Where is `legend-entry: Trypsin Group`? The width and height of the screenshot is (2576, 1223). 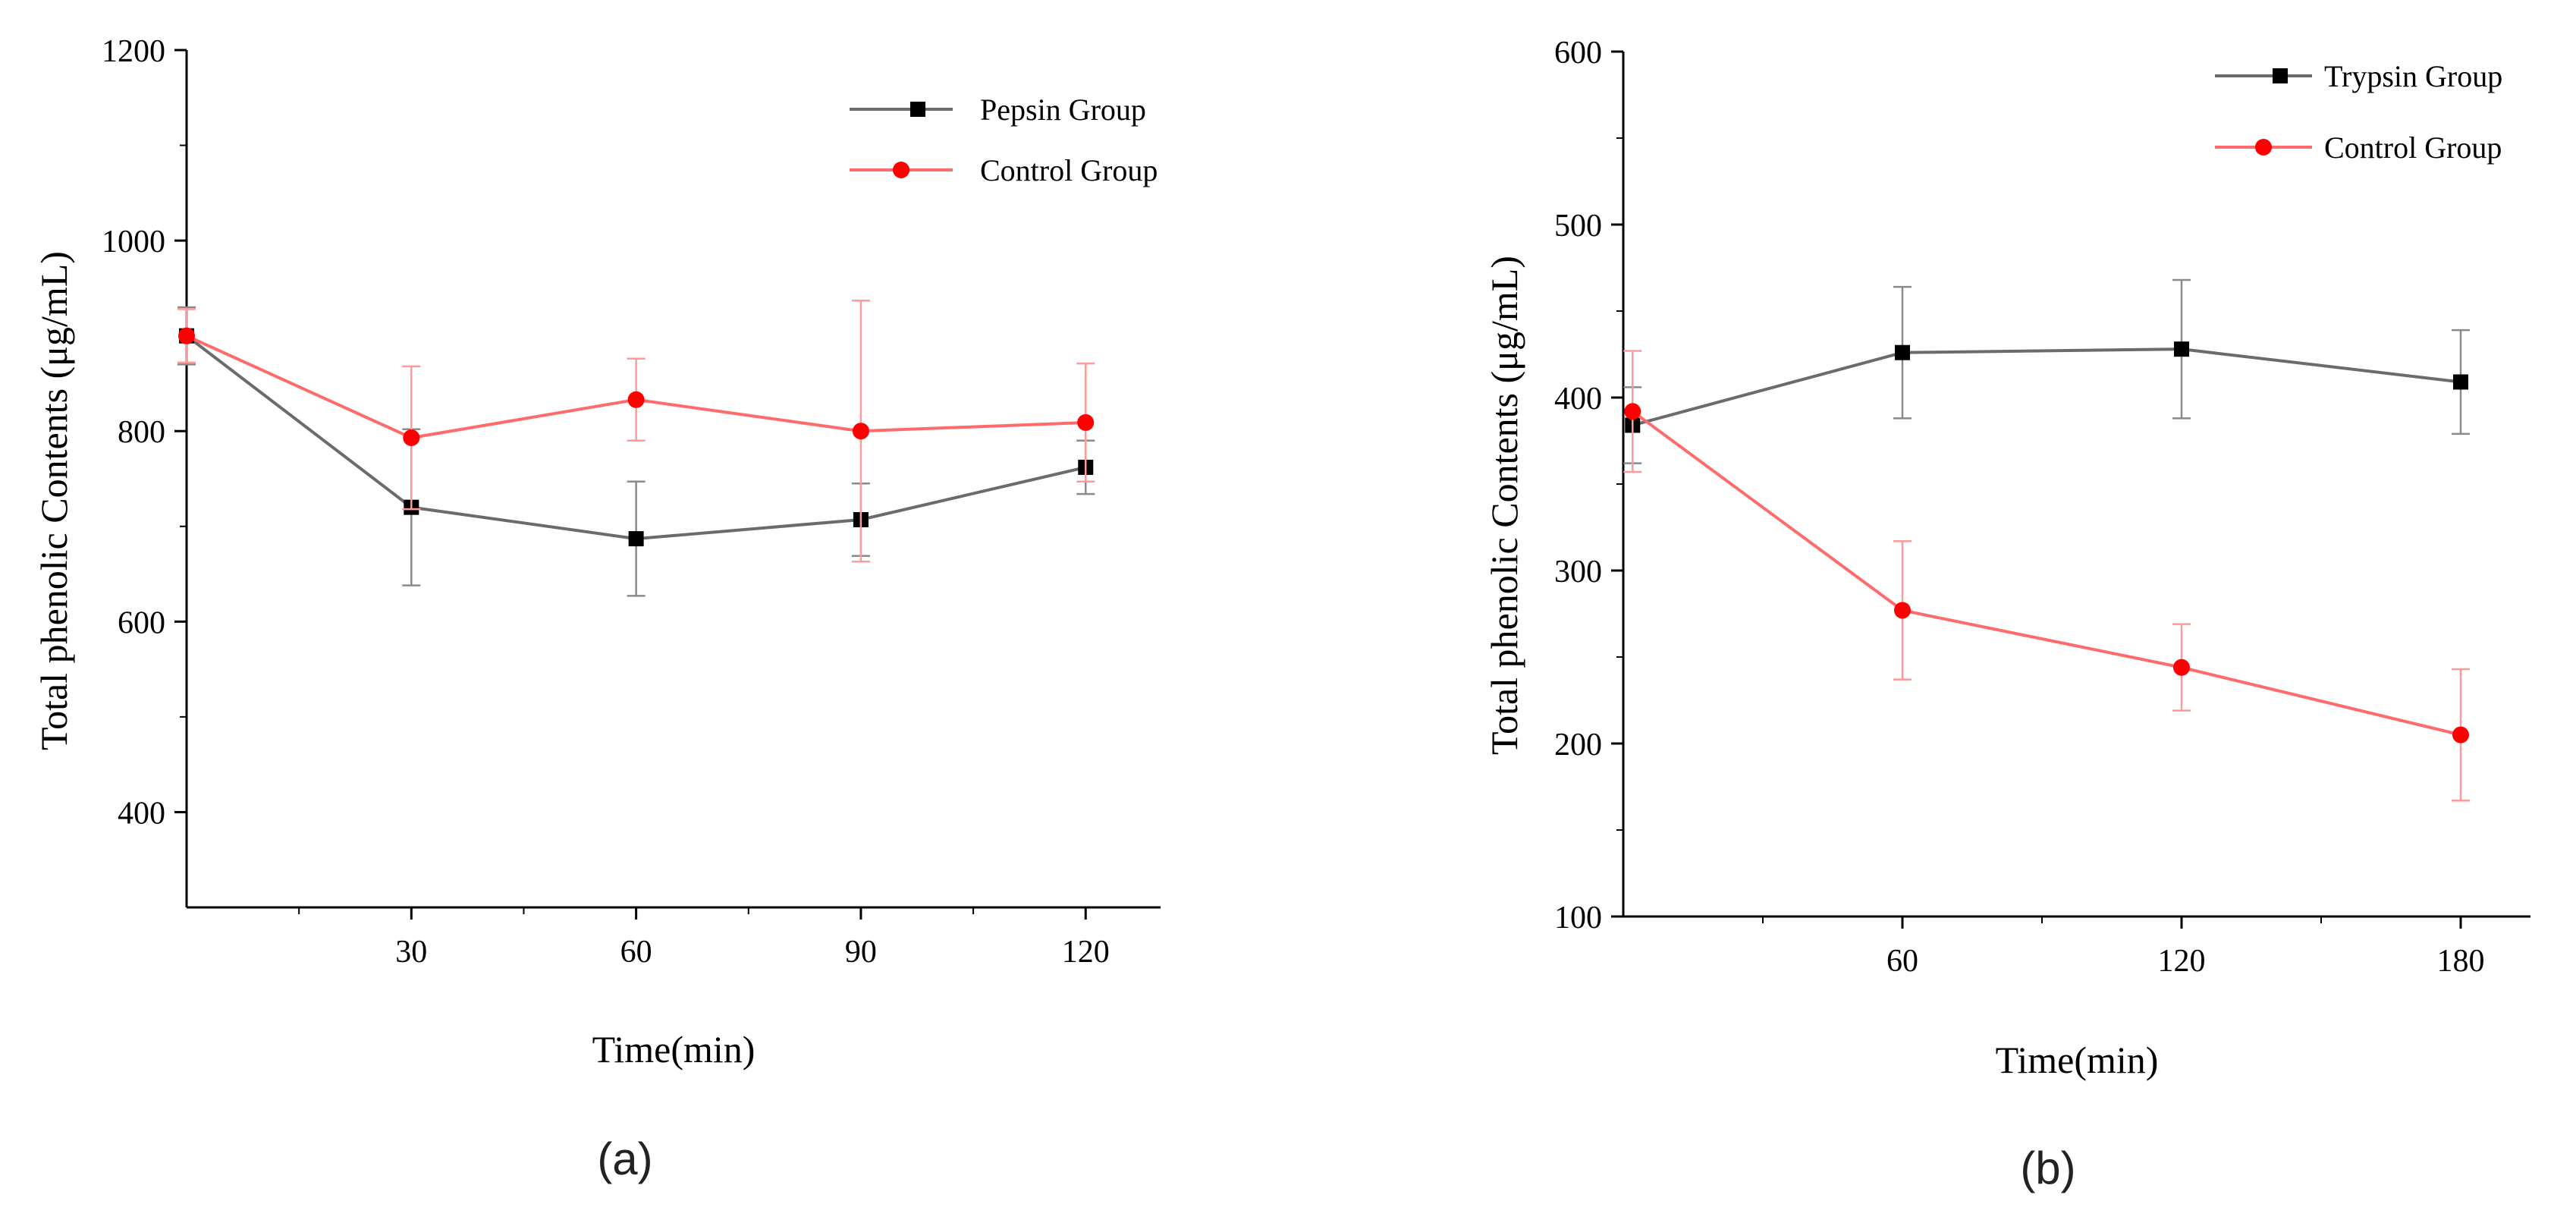 legend-entry: Trypsin Group is located at coordinates (2358, 76).